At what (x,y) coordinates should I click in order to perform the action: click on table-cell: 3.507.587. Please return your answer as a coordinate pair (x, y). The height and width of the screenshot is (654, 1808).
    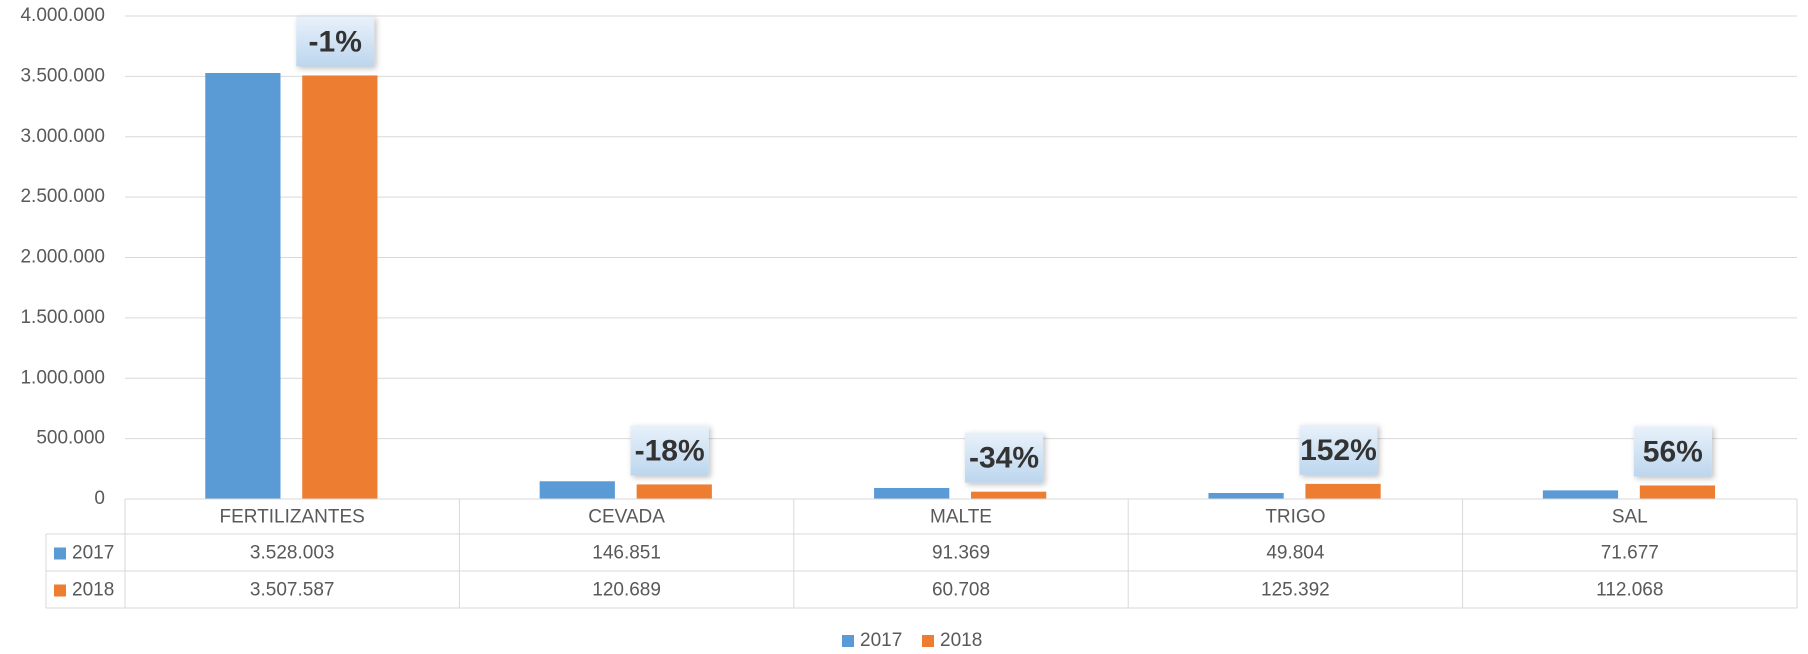
    Looking at the image, I should click on (292, 590).